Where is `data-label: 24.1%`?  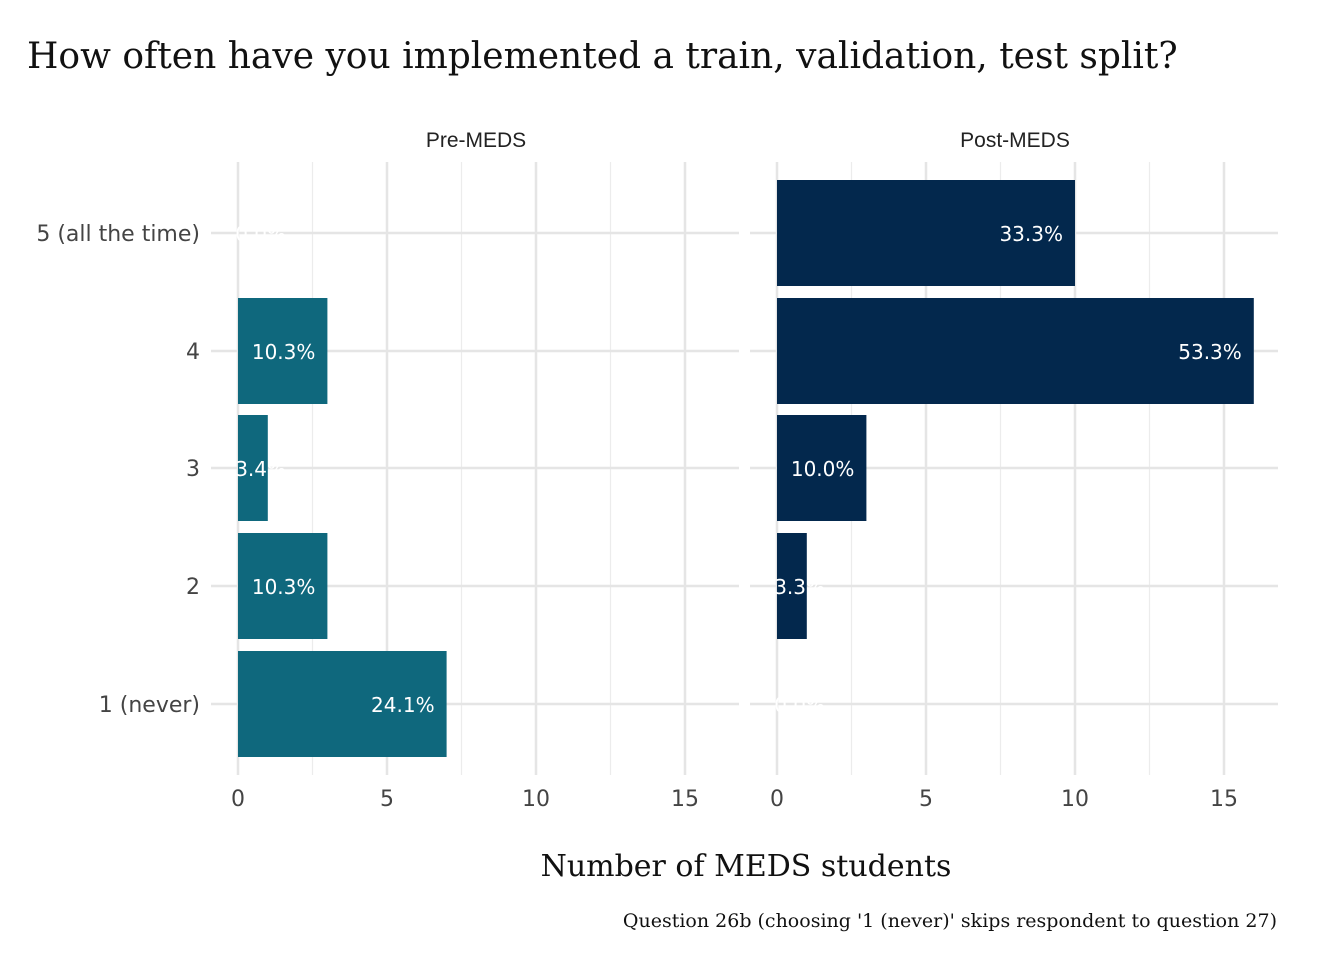
data-label: 24.1% is located at coordinates (403, 705).